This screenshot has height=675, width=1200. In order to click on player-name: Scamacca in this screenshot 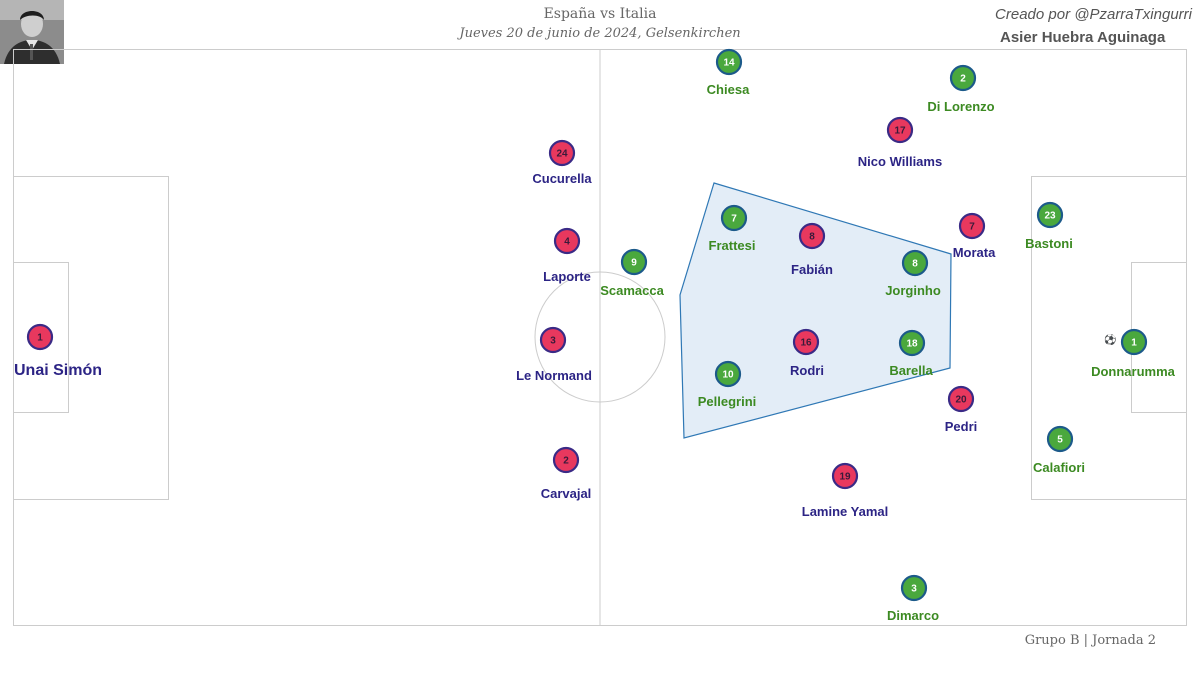, I will do `click(632, 290)`.